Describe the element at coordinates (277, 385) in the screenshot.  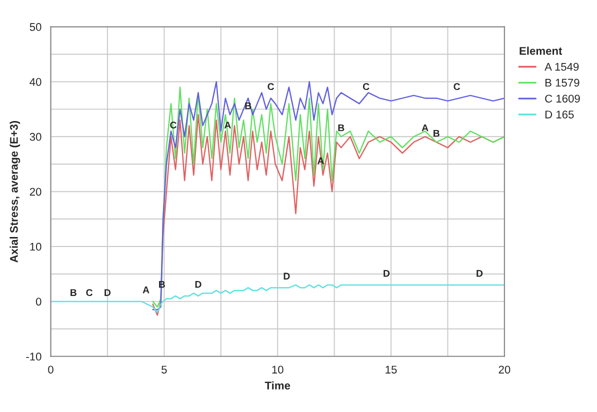
I see `x-axis-title: Time` at that location.